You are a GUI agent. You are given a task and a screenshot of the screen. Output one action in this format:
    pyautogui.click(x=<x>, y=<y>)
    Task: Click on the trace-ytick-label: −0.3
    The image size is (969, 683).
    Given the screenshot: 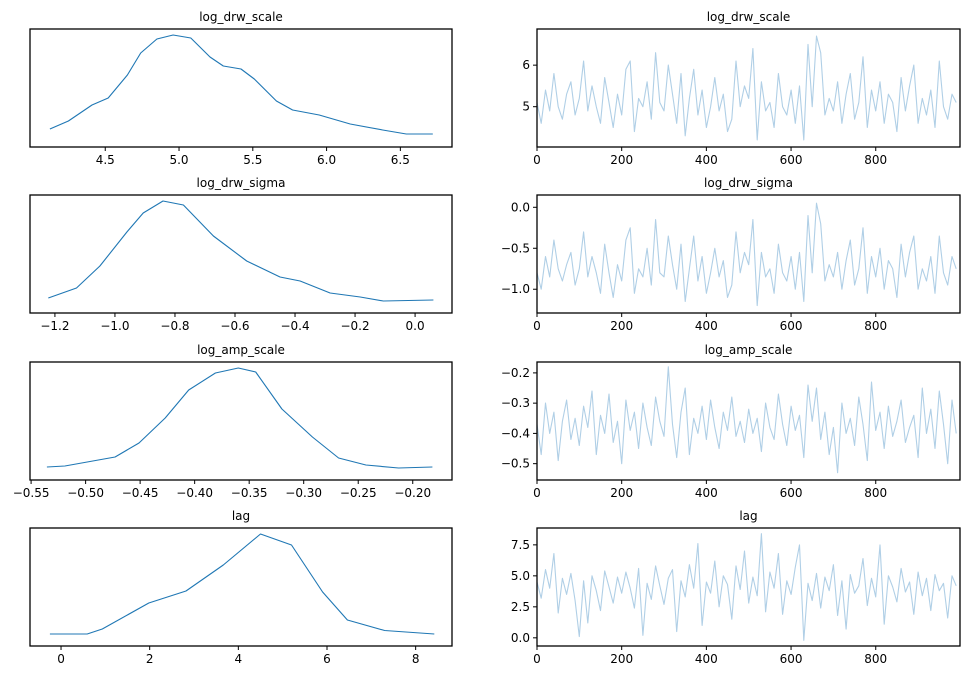 What is the action you would take?
    pyautogui.click(x=515, y=403)
    